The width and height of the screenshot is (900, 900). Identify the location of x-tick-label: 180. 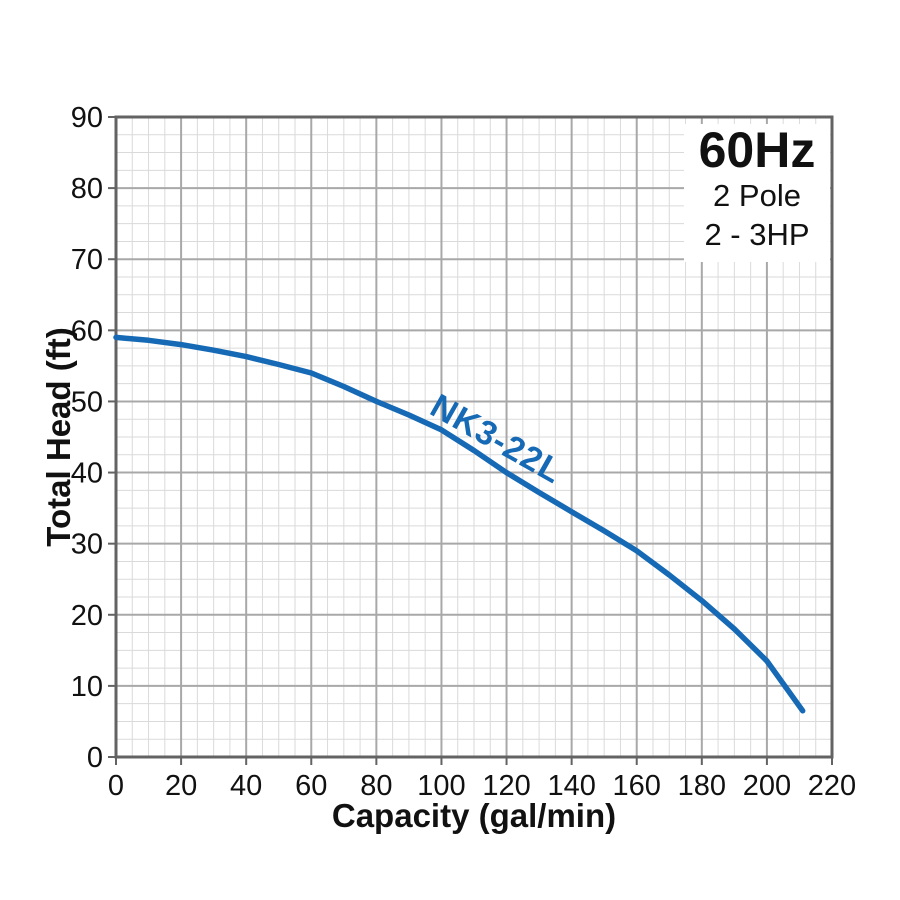
(702, 786).